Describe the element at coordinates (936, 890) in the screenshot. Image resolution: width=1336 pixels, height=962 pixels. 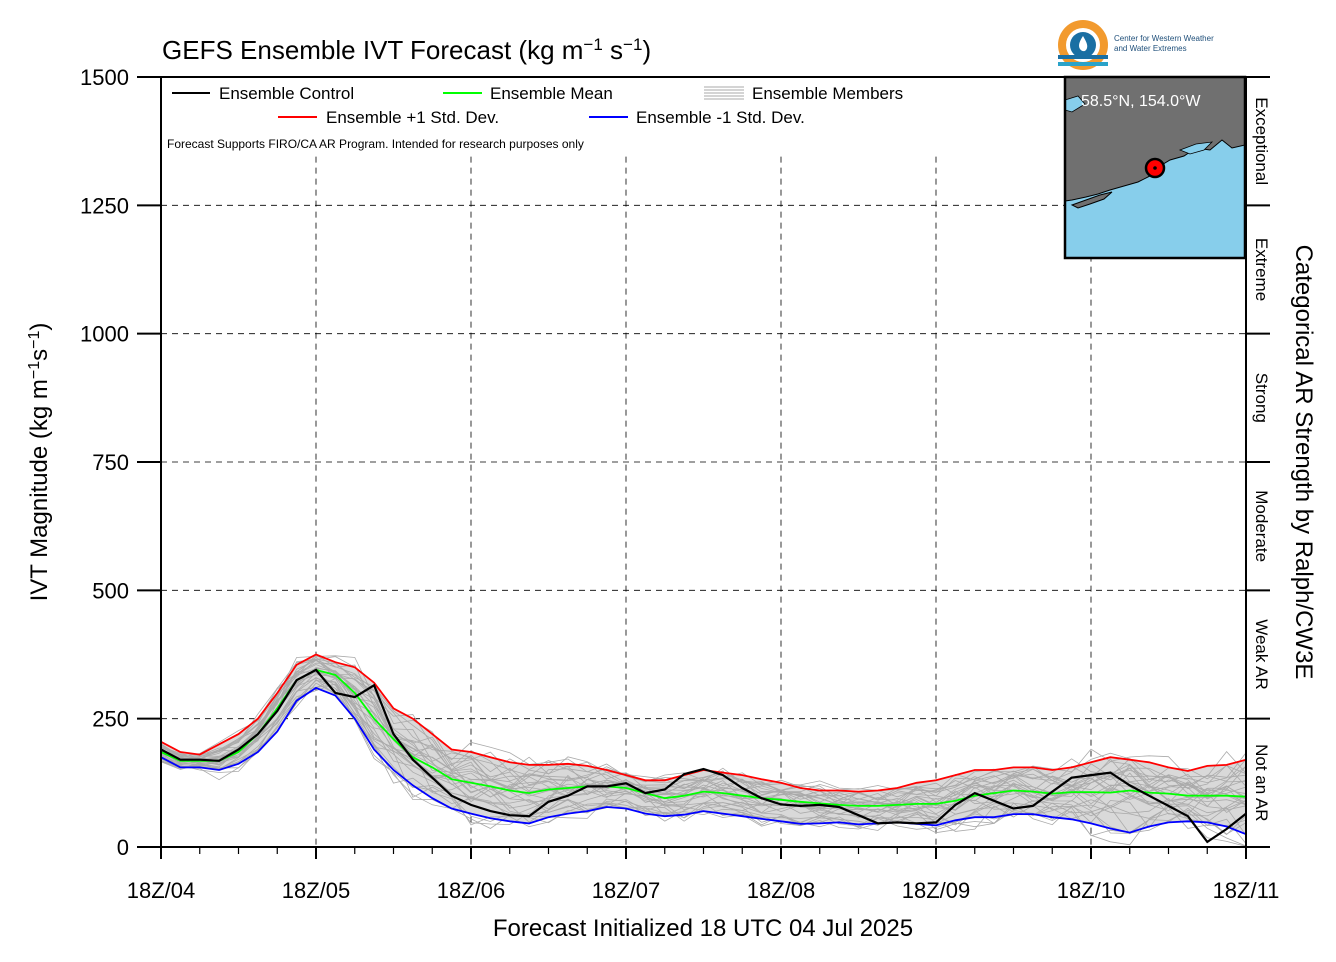
I see `x-tick-label: 18Z/09` at that location.